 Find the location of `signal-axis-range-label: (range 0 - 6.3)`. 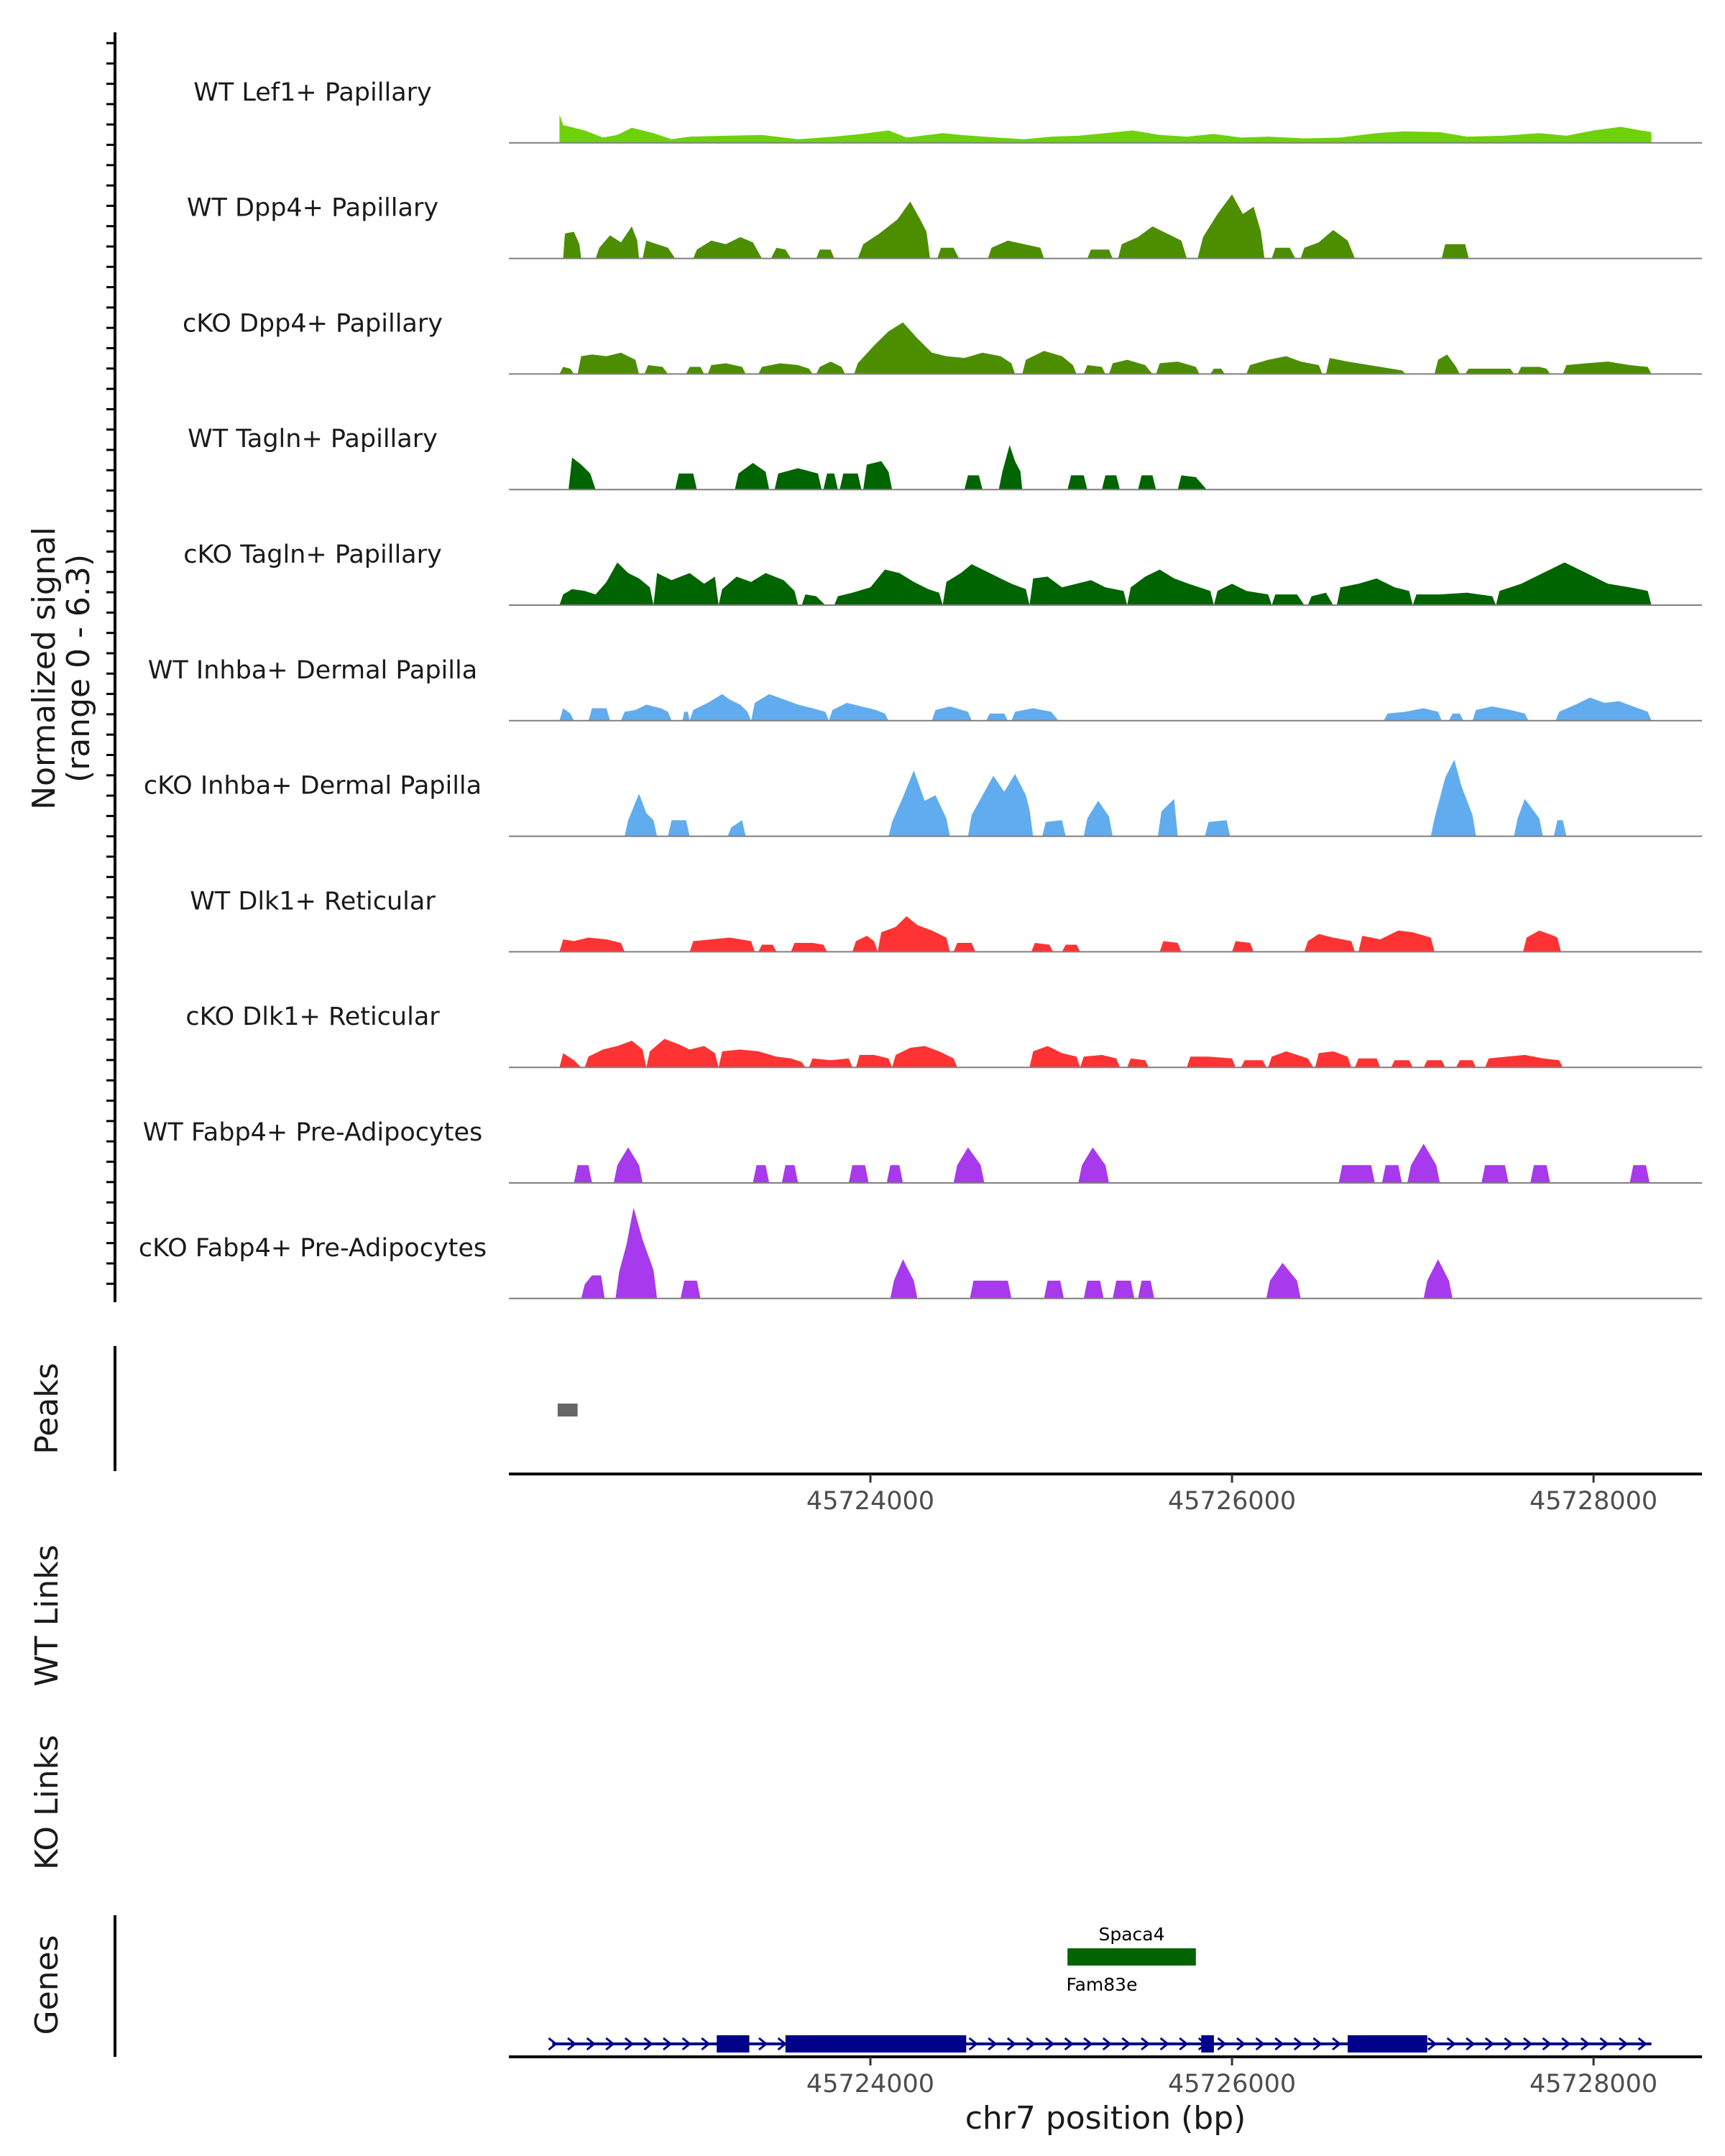

signal-axis-range-label: (range 0 - 6.3) is located at coordinates (78, 668).